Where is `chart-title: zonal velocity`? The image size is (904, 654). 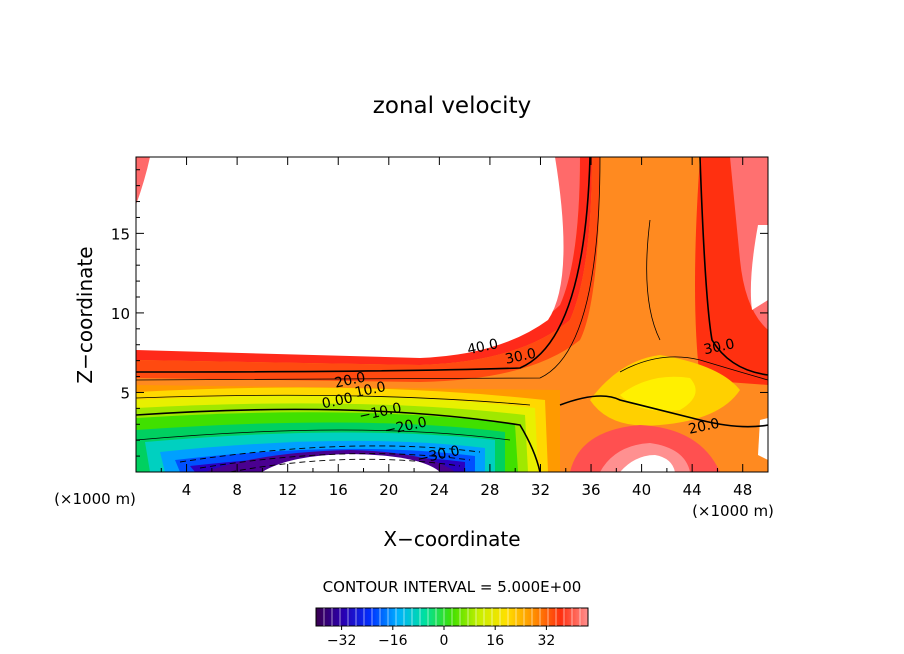
chart-title: zonal velocity is located at coordinates (452, 106).